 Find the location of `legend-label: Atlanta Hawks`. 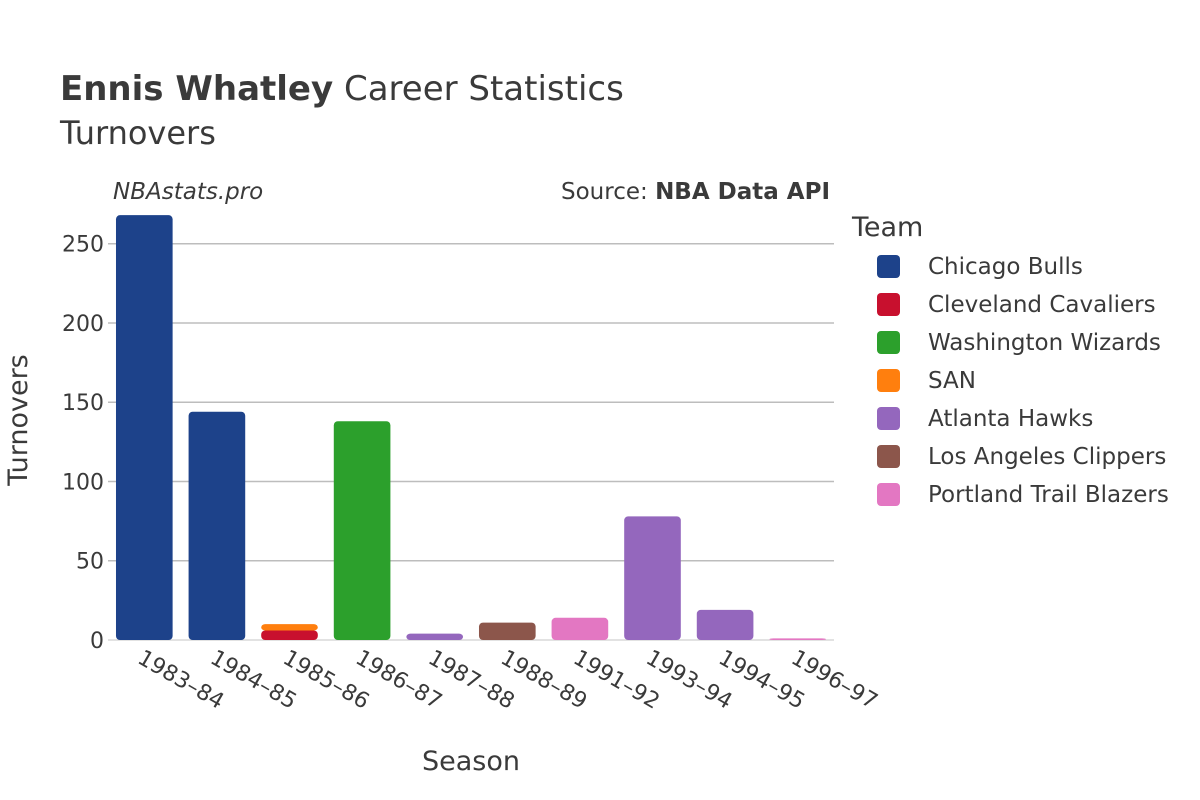

legend-label: Atlanta Hawks is located at coordinates (1010, 419).